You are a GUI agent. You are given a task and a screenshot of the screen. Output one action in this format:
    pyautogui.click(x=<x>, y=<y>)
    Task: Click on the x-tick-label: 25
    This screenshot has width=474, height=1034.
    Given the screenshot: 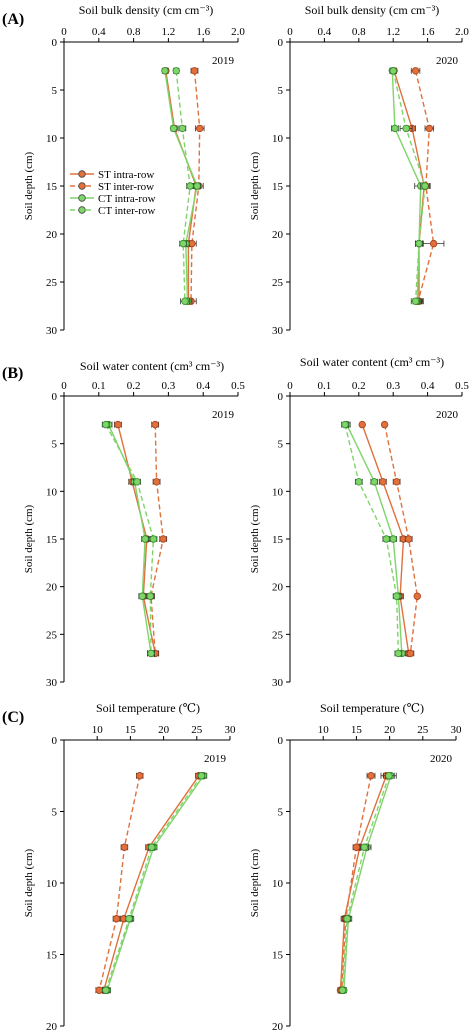 What is the action you would take?
    pyautogui.click(x=197, y=730)
    